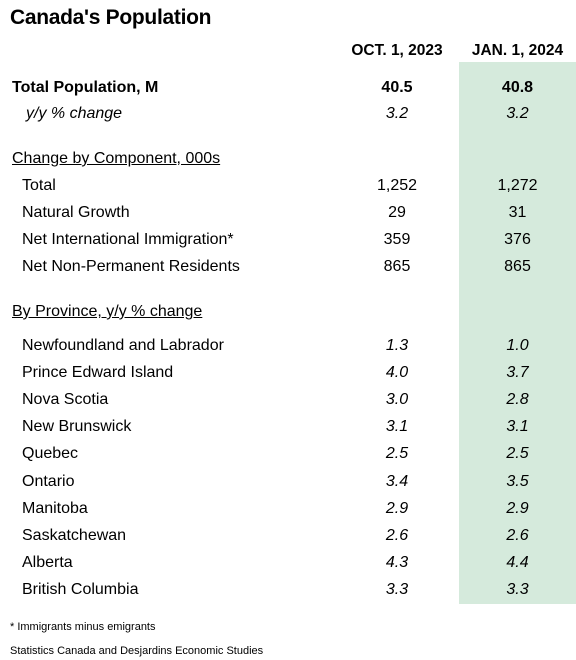 This screenshot has height=660, width=576. What do you see at coordinates (517, 50) in the screenshot?
I see `column-header-jan-2024: JAN. 1, 2024` at bounding box center [517, 50].